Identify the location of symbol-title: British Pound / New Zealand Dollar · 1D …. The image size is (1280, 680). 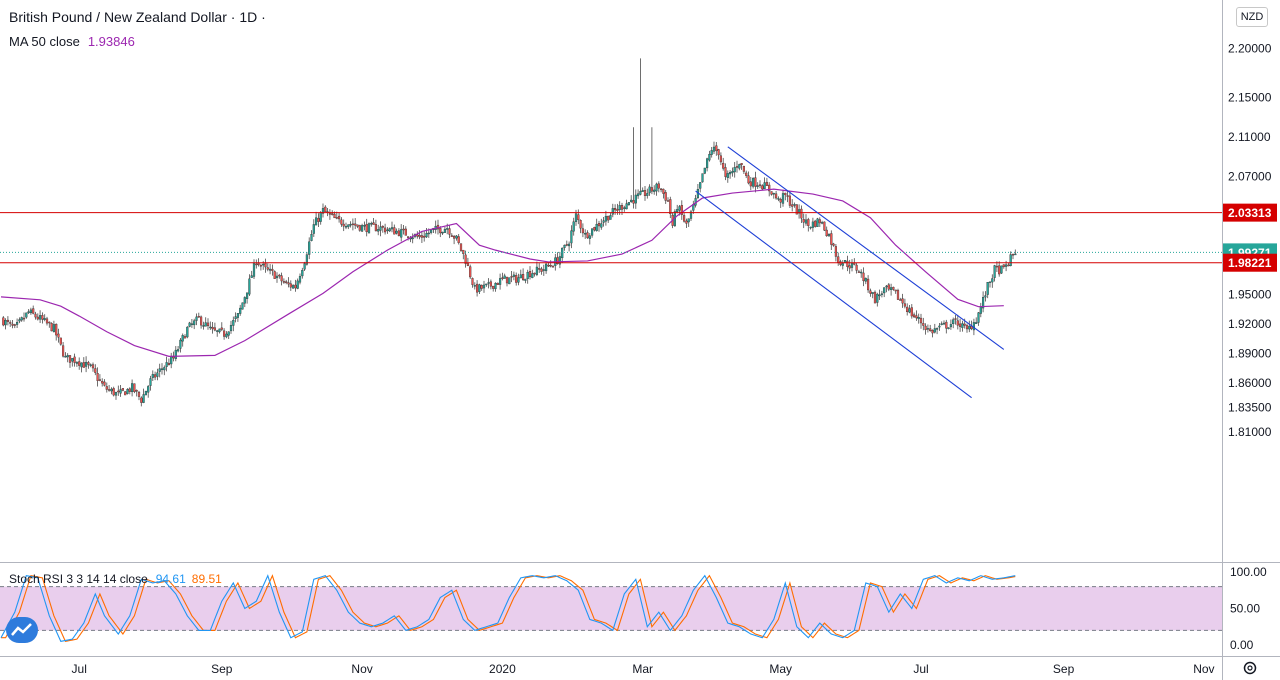
(137, 17).